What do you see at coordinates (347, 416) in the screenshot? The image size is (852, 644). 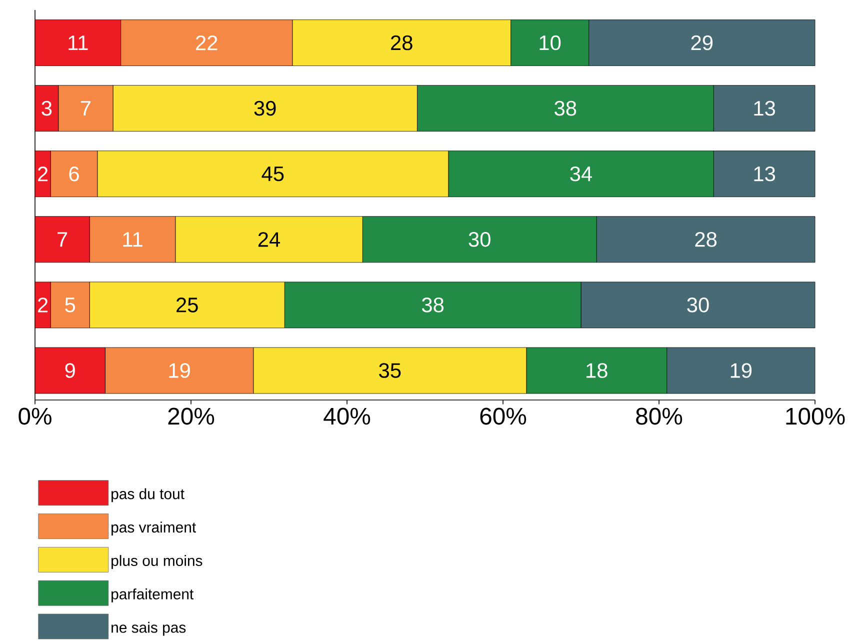 I see `x-tick-label: 40%` at bounding box center [347, 416].